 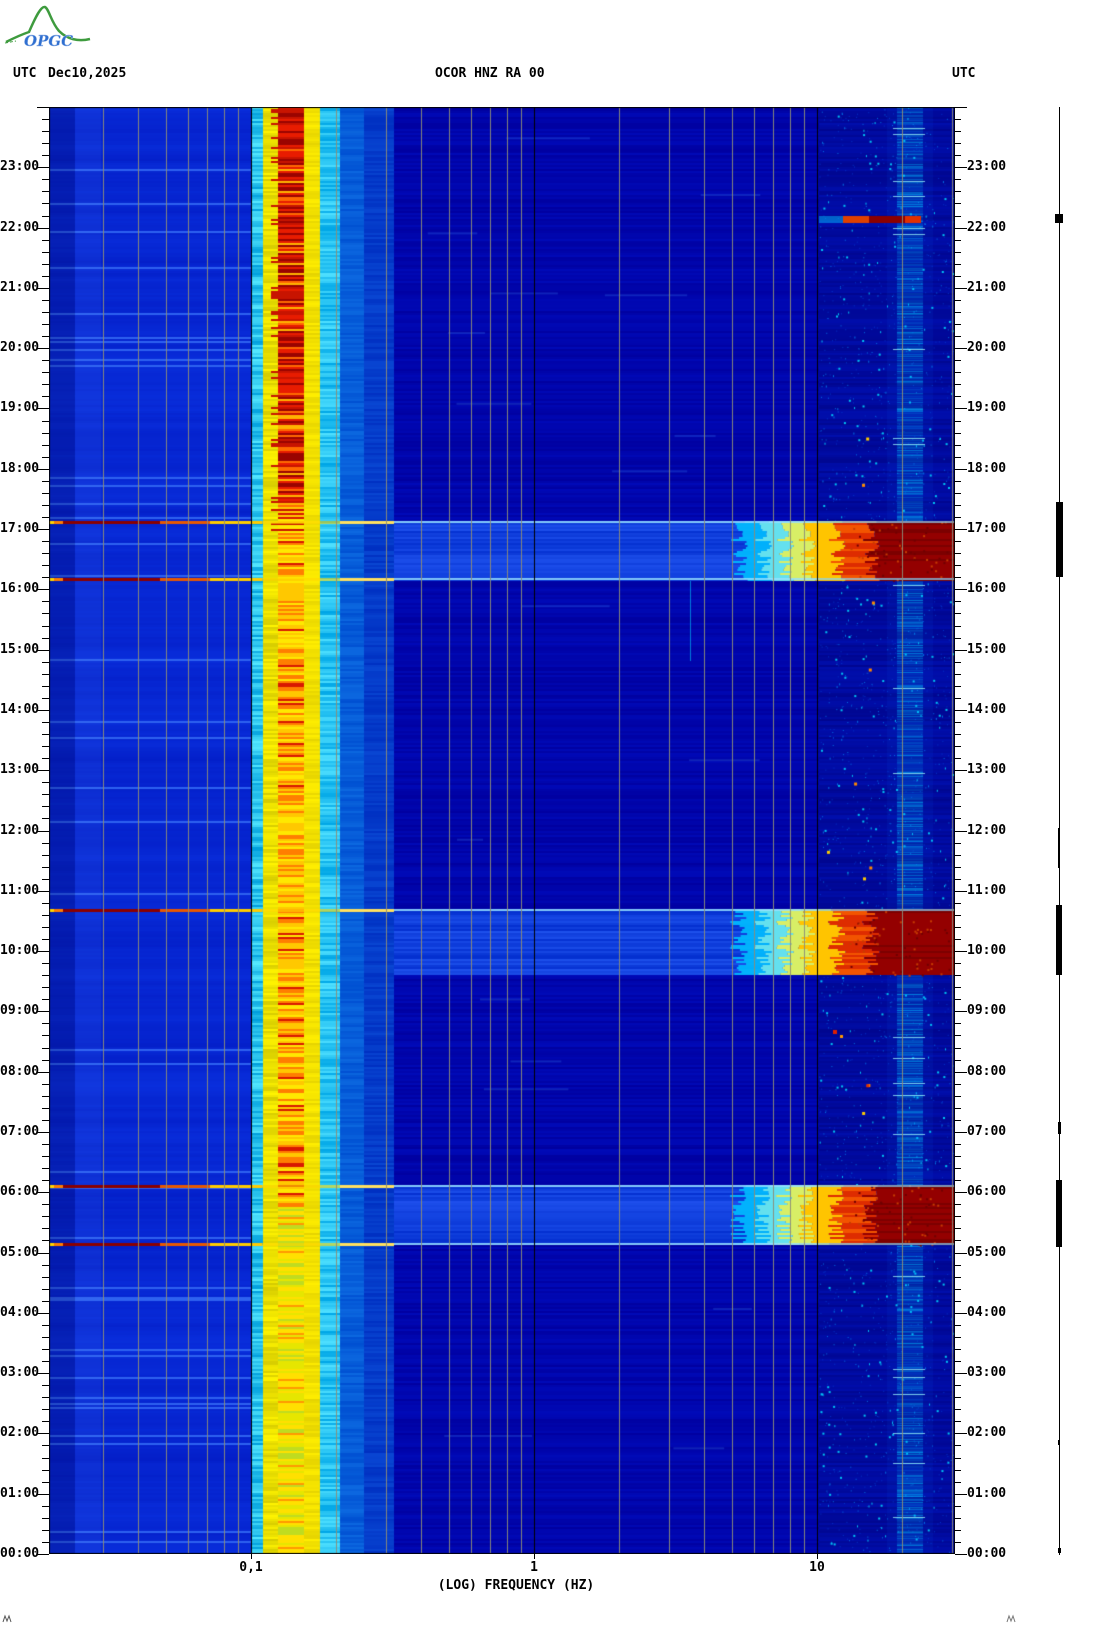 What do you see at coordinates (987, 1433) in the screenshot?
I see `time-label-right: 02:00` at bounding box center [987, 1433].